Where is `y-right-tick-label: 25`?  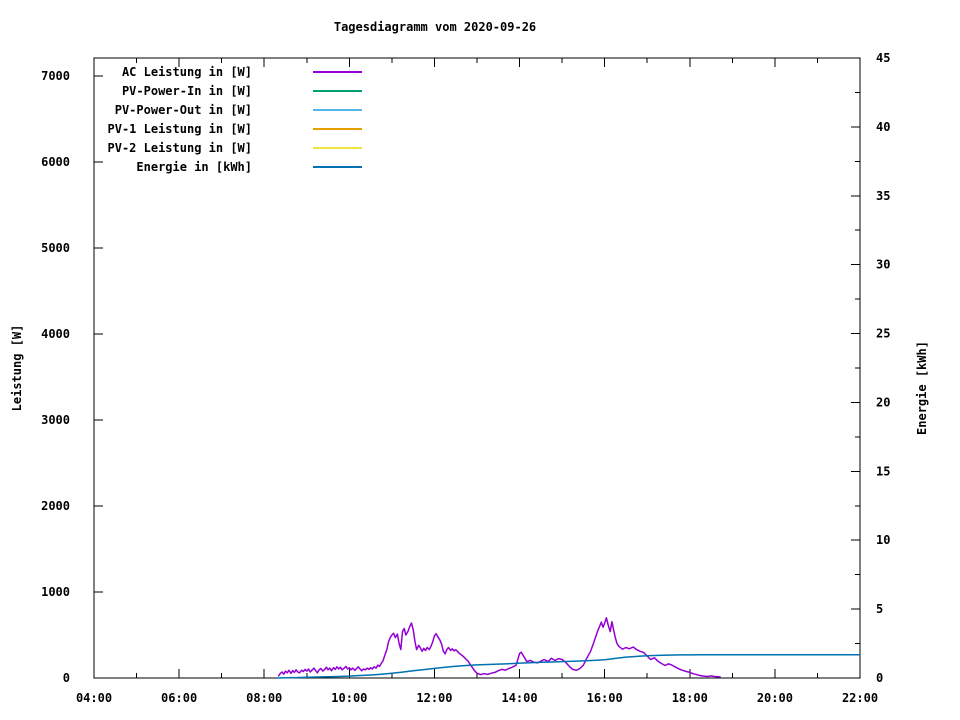
y-right-tick-label: 25 is located at coordinates (883, 334).